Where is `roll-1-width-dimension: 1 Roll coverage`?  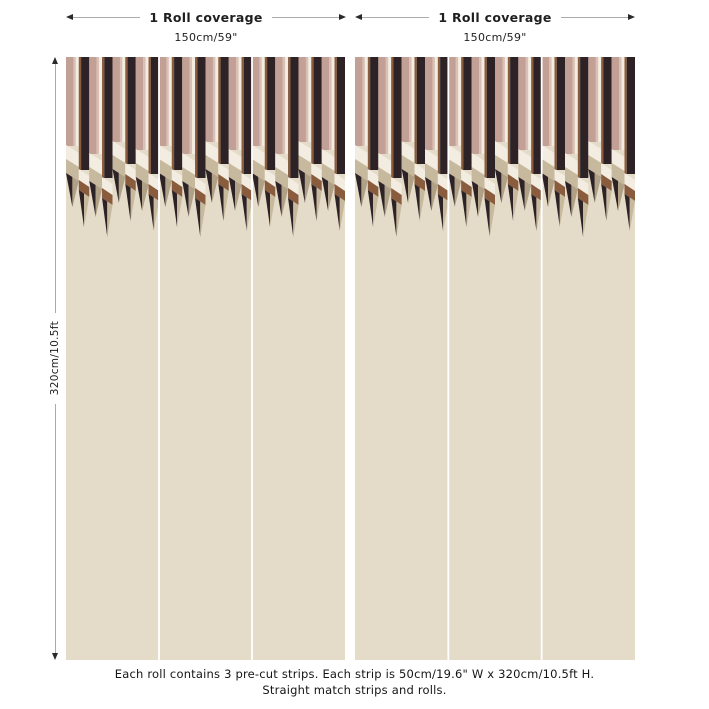
roll-1-width-dimension: 1 Roll coverage is located at coordinates (206, 17).